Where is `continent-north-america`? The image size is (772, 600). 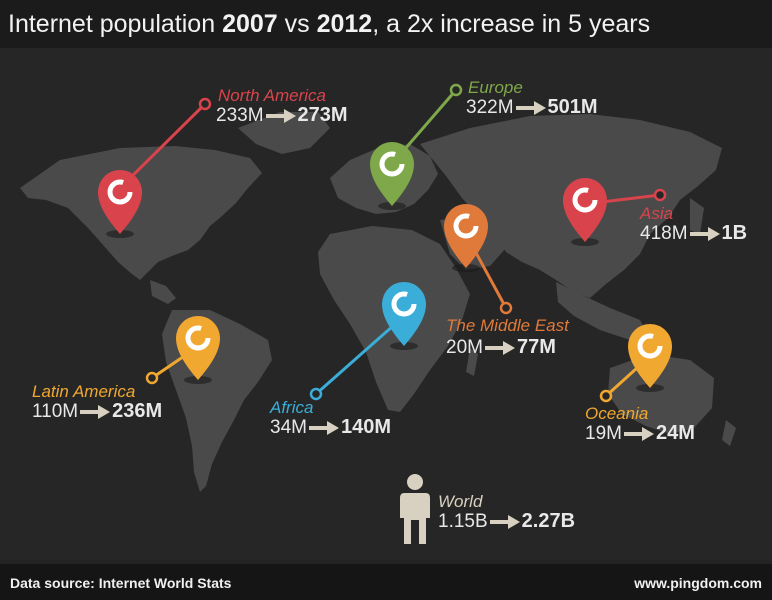 continent-north-america is located at coordinates (141, 213).